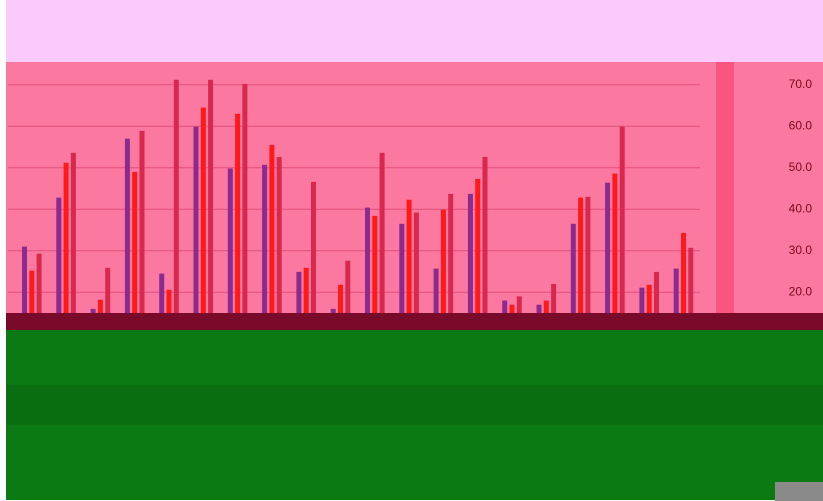 The height and width of the screenshot is (501, 823). I want to click on dark-band, so click(414, 321).